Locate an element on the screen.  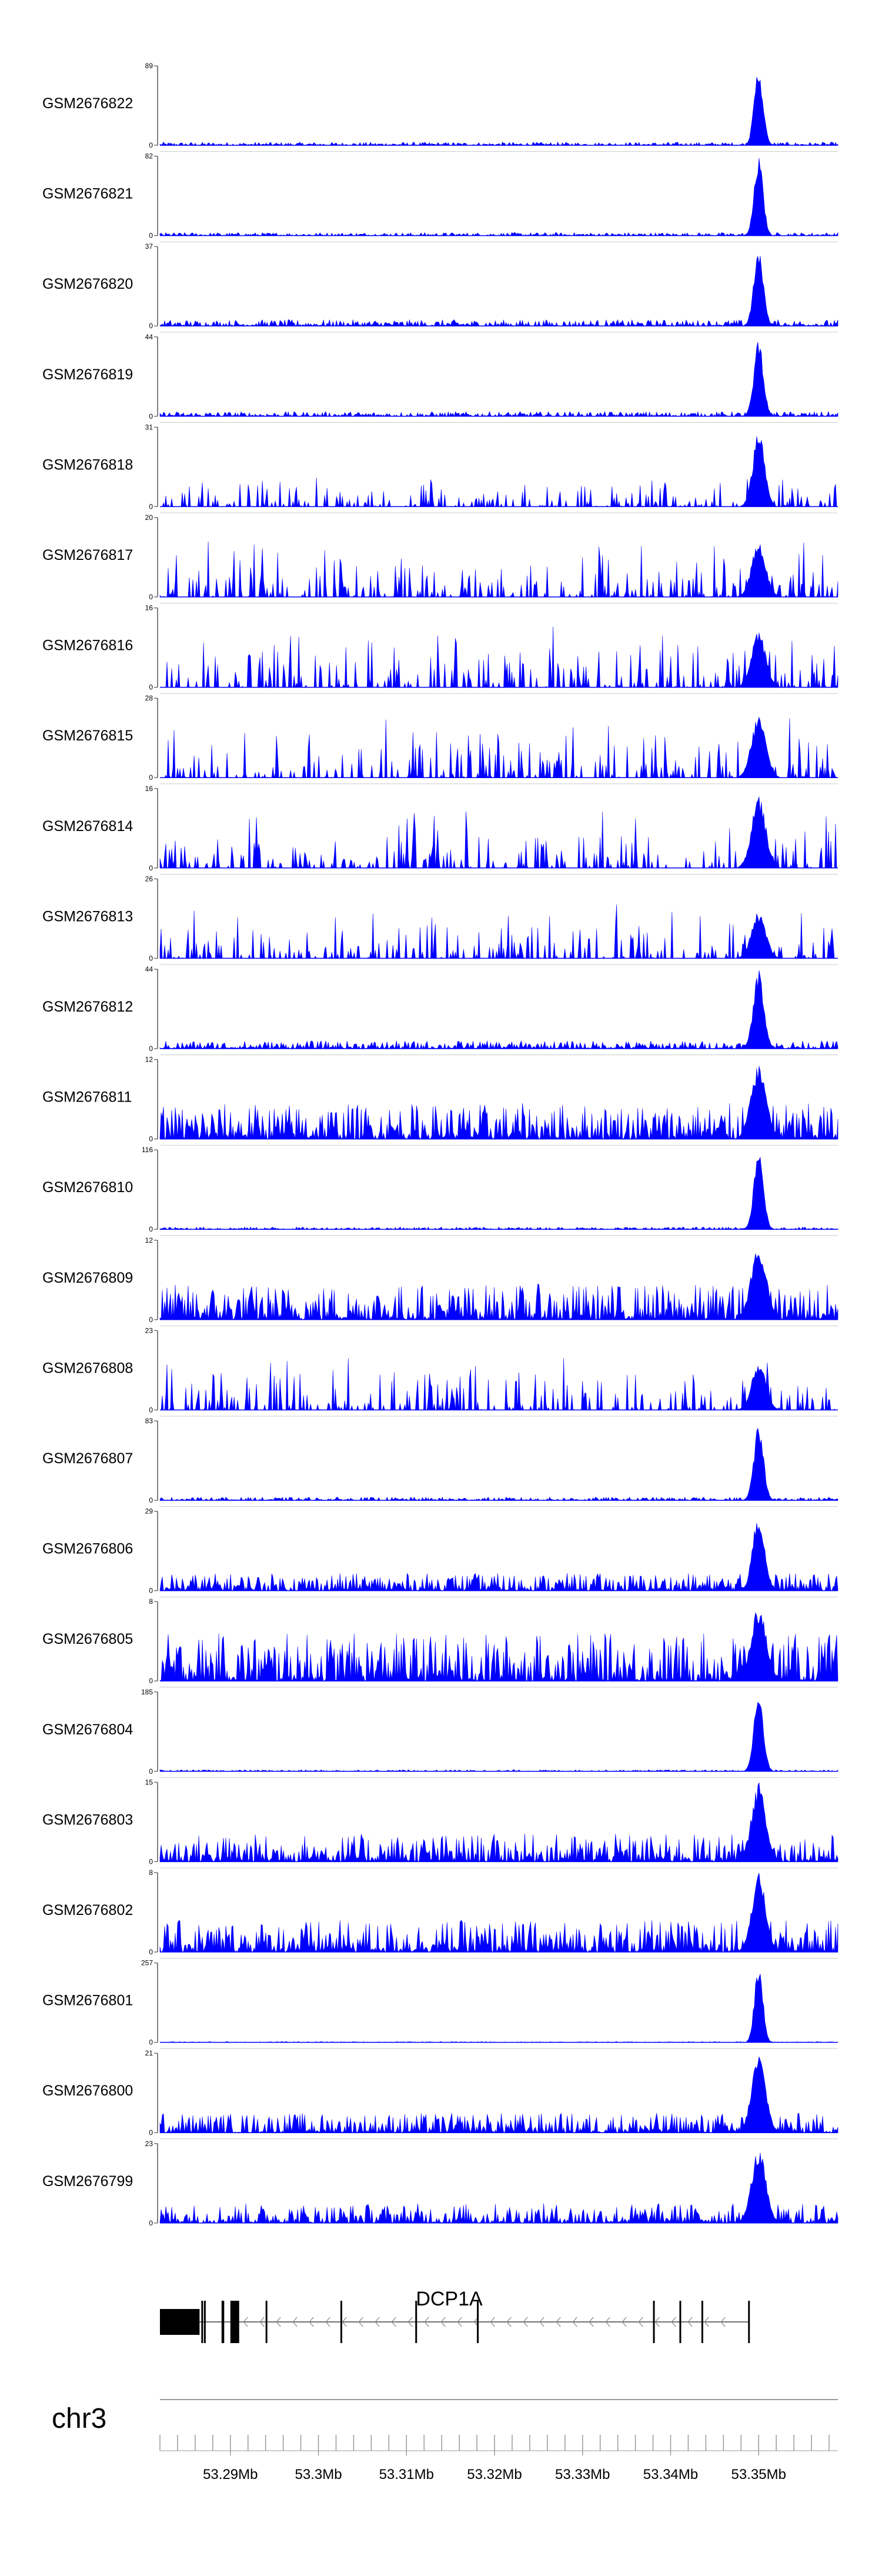
track-GSM2676822: GSM2676822 89 0 is located at coordinates (440, 105).